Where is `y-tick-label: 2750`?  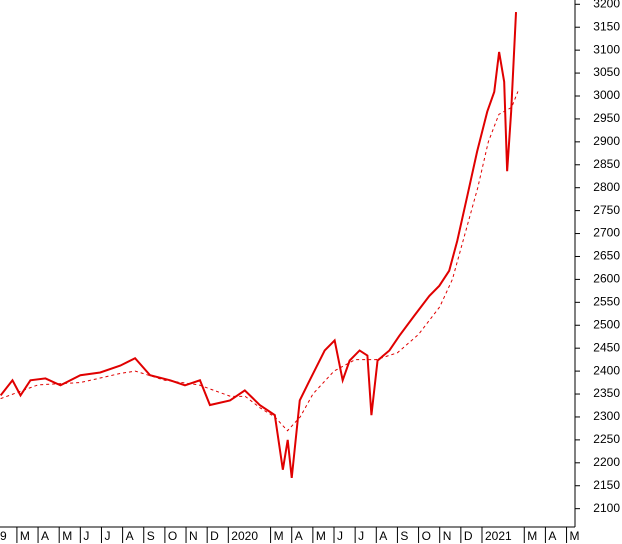 y-tick-label: 2750 is located at coordinates (606, 210).